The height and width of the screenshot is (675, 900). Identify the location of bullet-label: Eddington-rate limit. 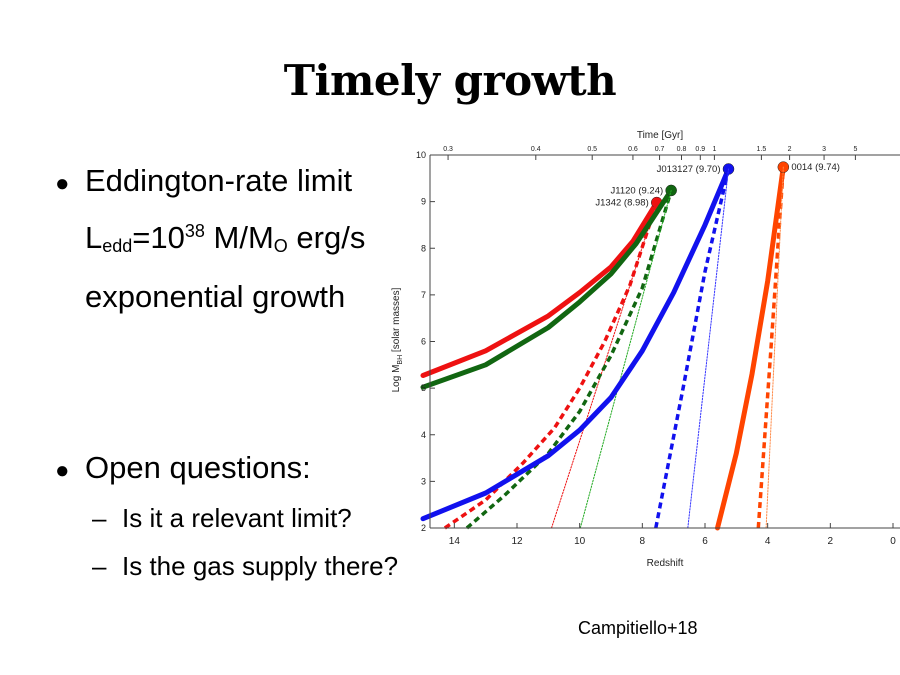
(219, 180).